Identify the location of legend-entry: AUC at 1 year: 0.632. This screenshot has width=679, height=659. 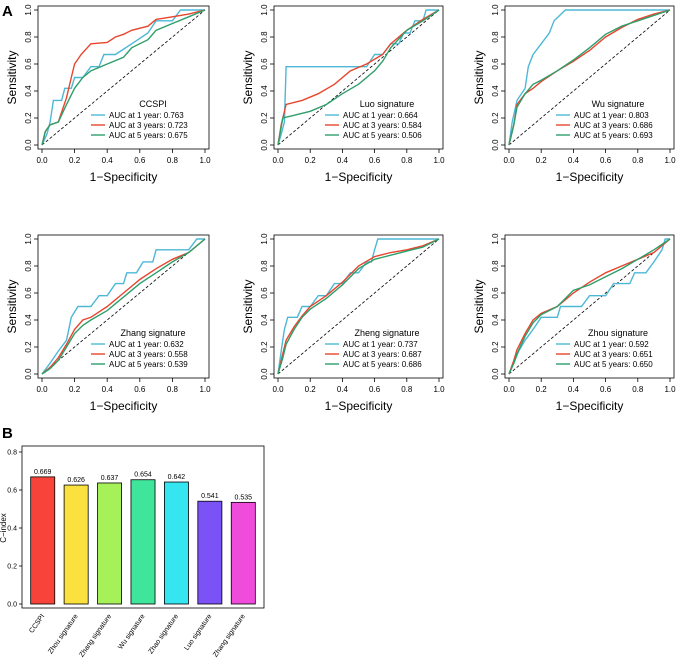
(146, 344).